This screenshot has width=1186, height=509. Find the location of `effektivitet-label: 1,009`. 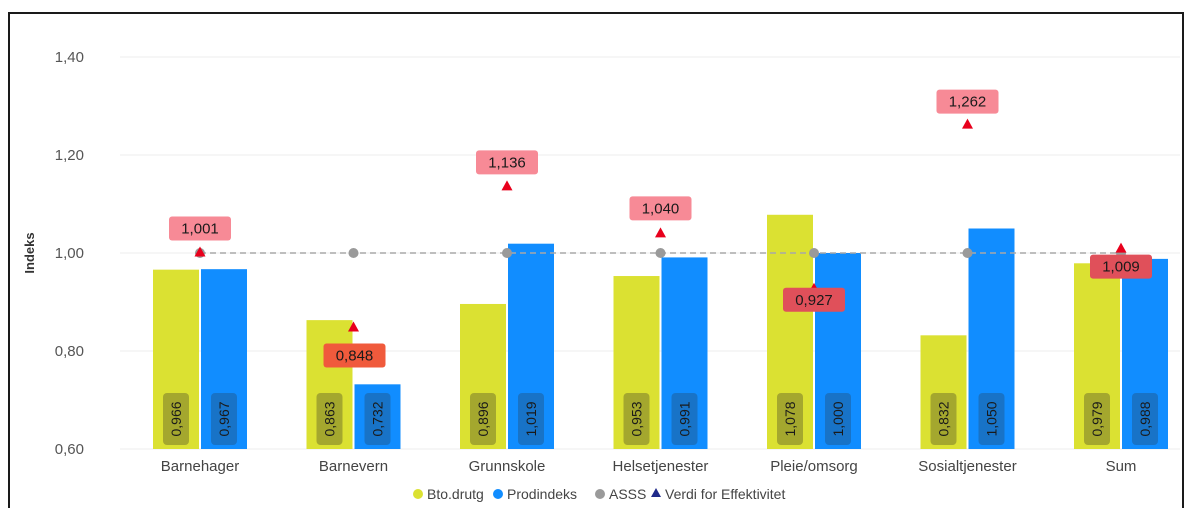

effektivitet-label: 1,009 is located at coordinates (1121, 267).